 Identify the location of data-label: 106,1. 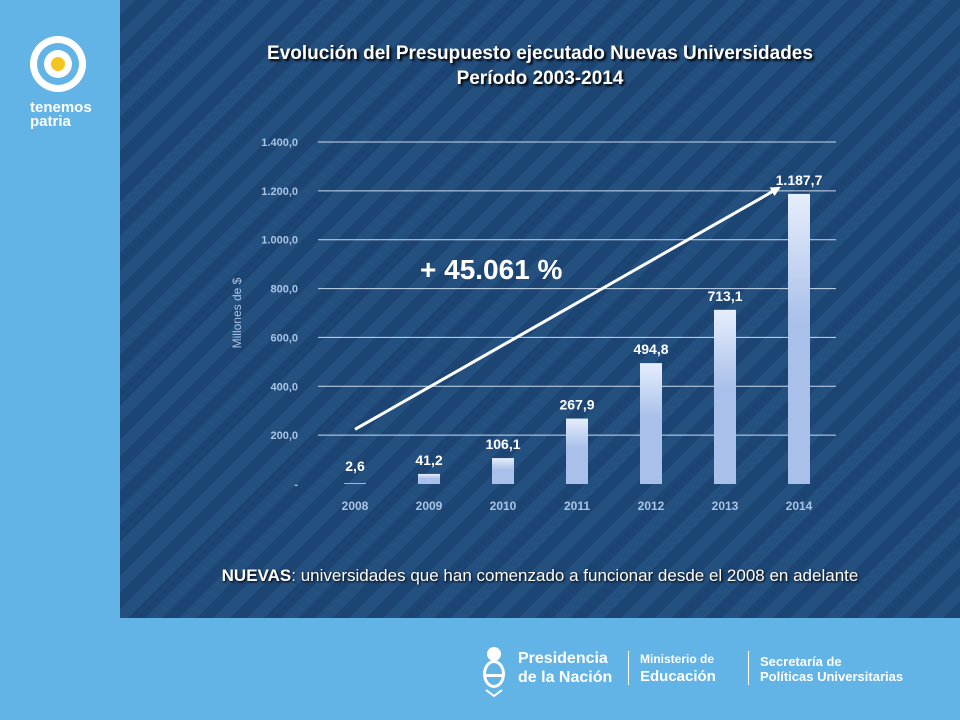
(502, 444).